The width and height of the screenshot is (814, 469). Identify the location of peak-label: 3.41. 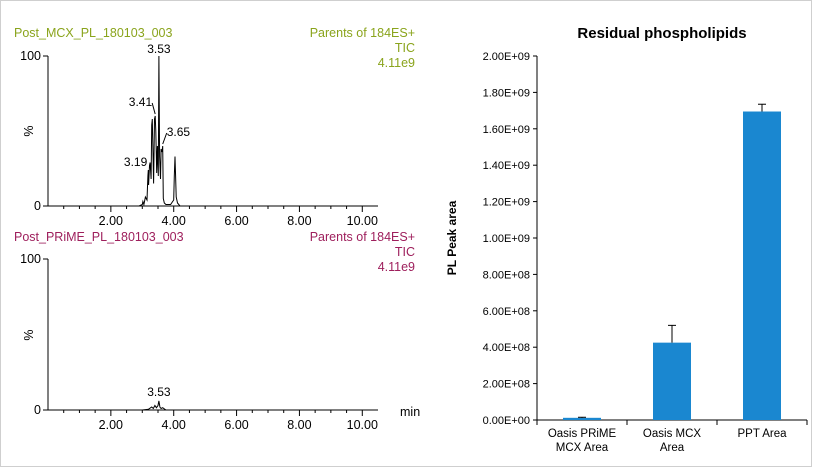
(141, 102).